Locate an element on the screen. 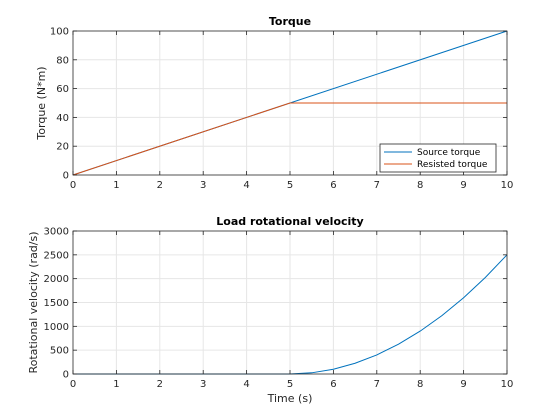 The width and height of the screenshot is (560, 420). velocity-y-tick-label: 1000 is located at coordinates (56, 327).